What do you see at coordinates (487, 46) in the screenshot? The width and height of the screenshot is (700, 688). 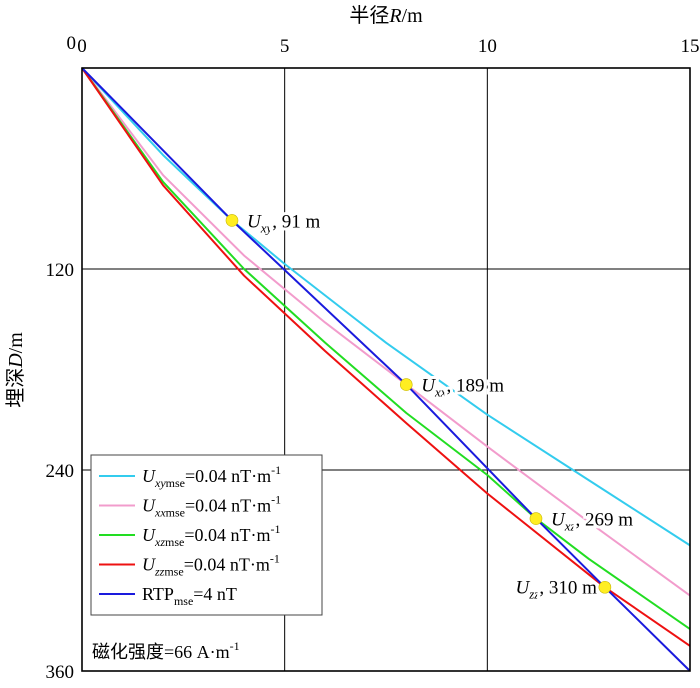 I see `x-tick-label-10: 10` at bounding box center [487, 46].